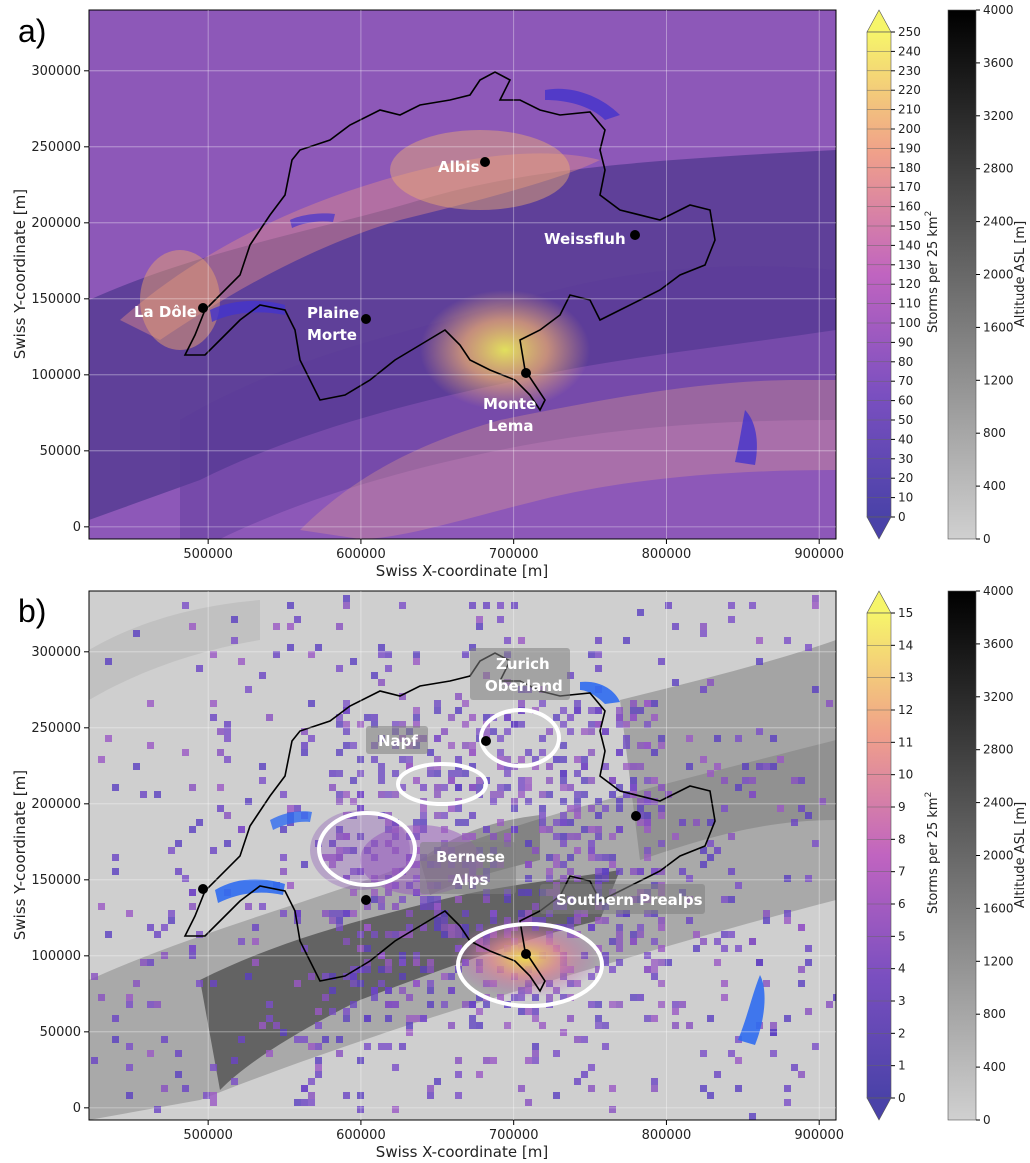 This screenshot has width=1030, height=1163. I want to click on cbar-tick-label: 50, so click(905, 420).